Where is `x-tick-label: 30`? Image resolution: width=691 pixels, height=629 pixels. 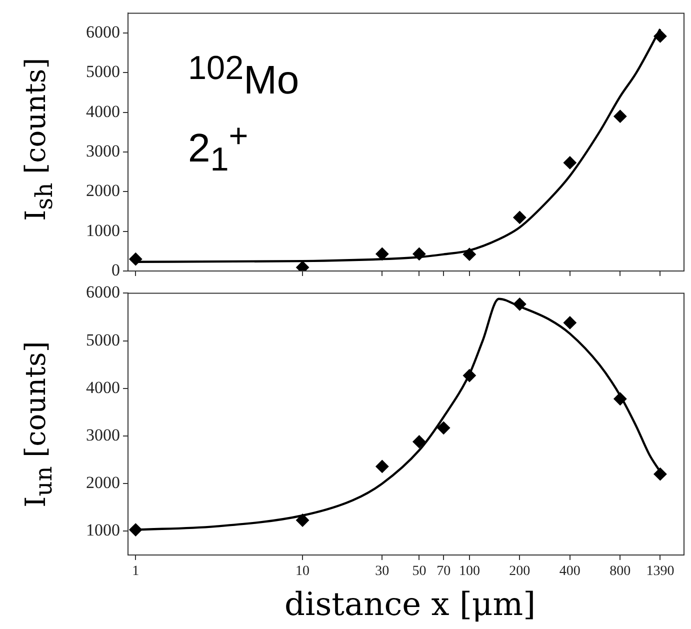
x-tick-label: 30 is located at coordinates (382, 572).